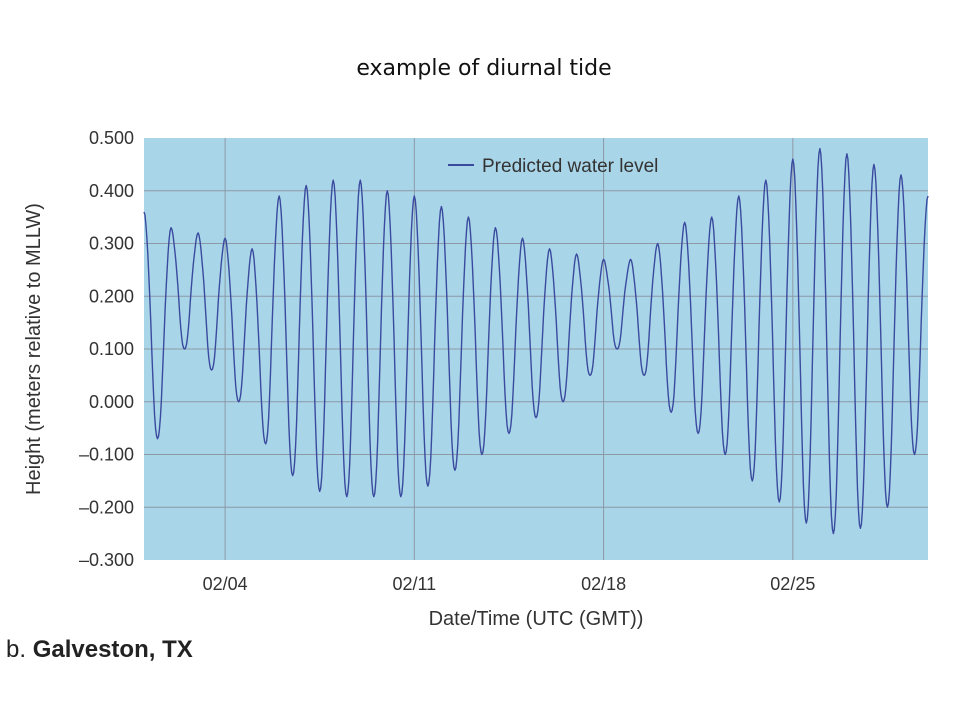 The height and width of the screenshot is (720, 960). Describe the element at coordinates (111, 349) in the screenshot. I see `y-tick-label: 0.100` at that location.